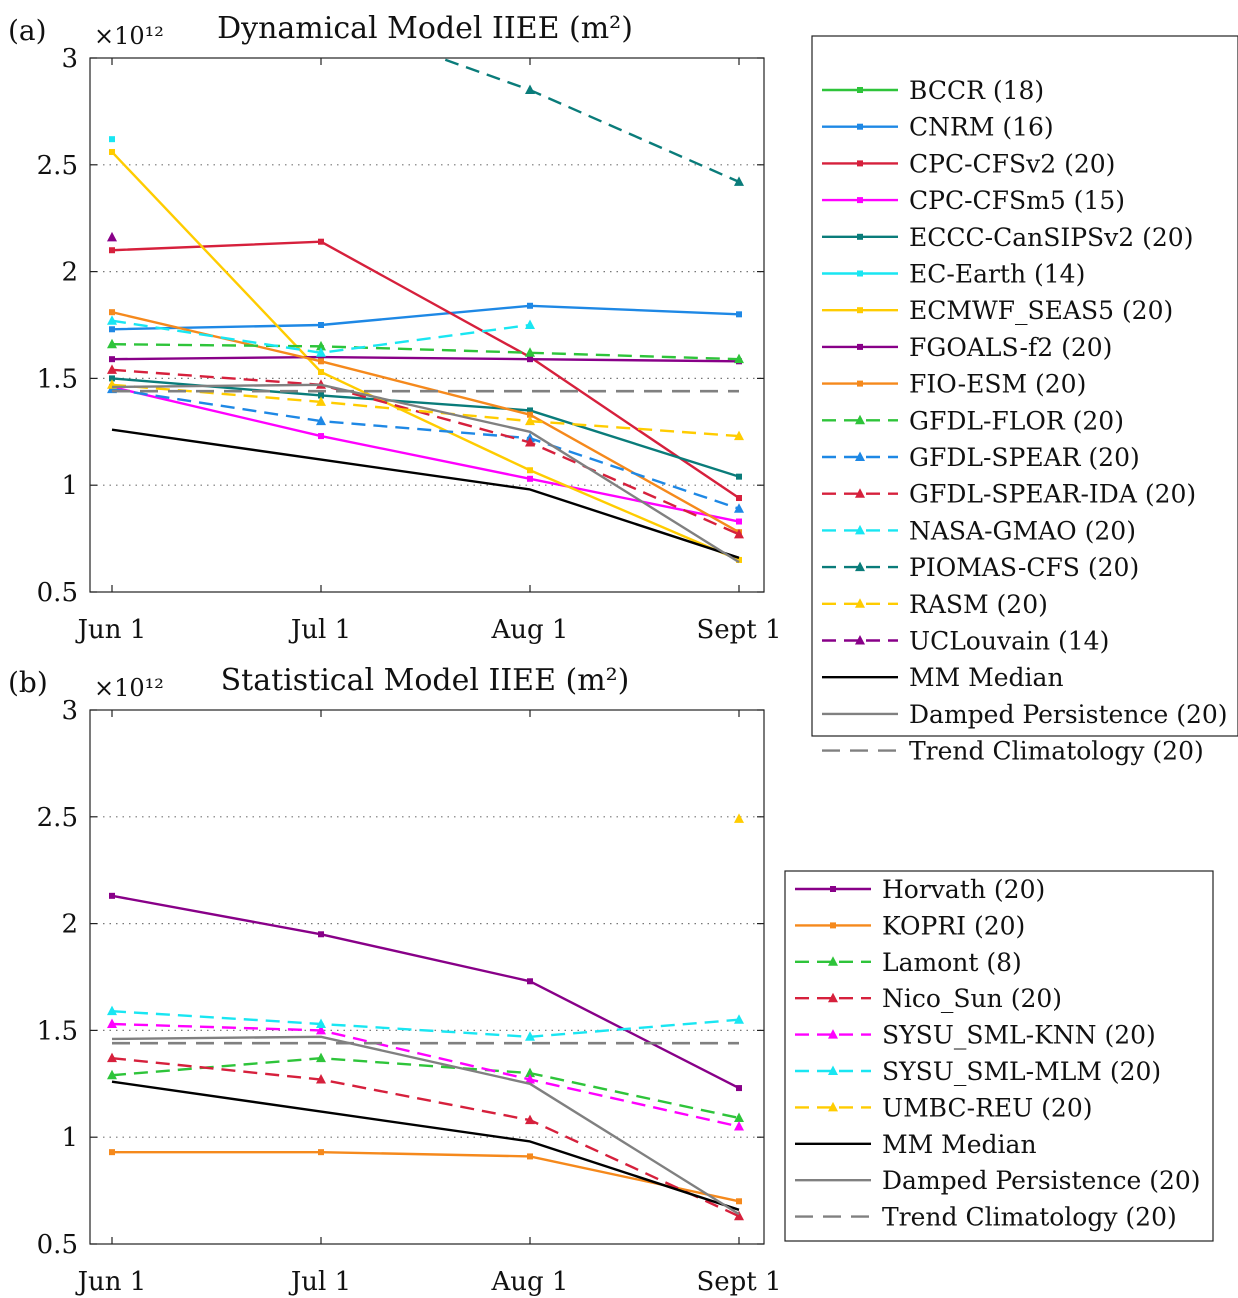 The image size is (1238, 1298). I want to click on legend-label: FGOALS-f2 (20), so click(1010, 347).